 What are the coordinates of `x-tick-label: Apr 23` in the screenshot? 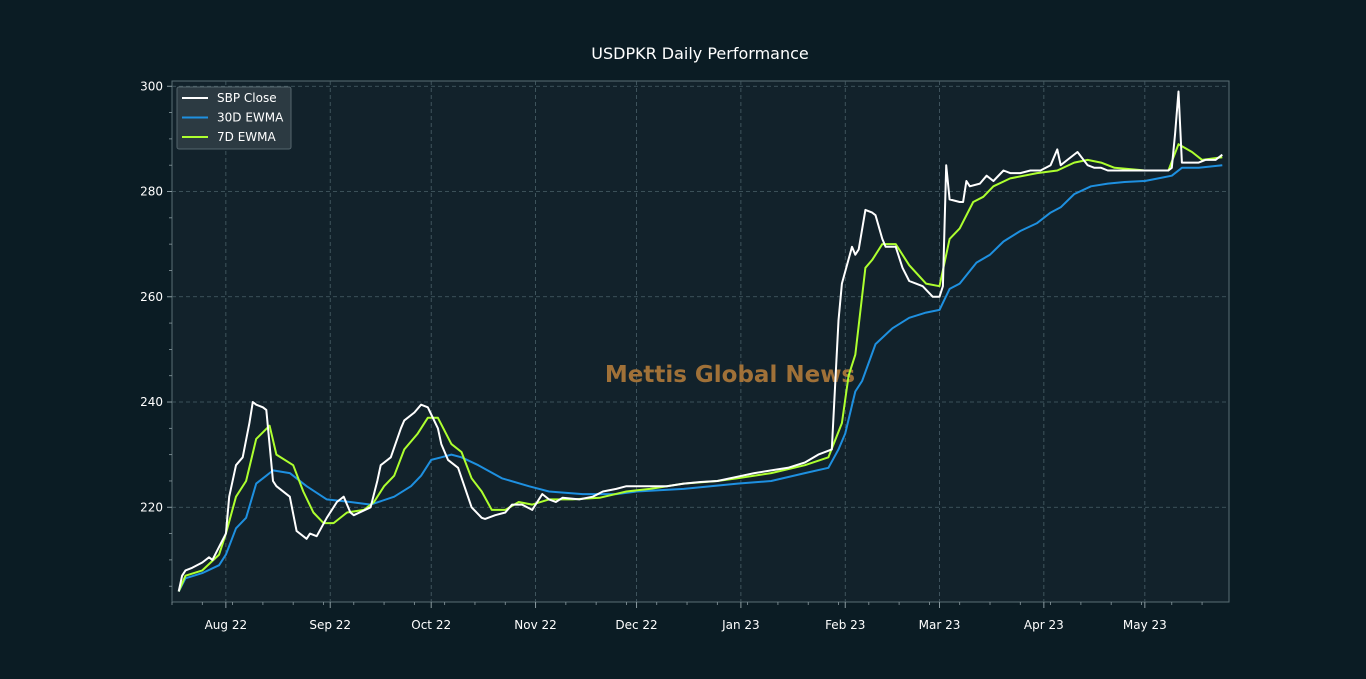 It's located at (1044, 625).